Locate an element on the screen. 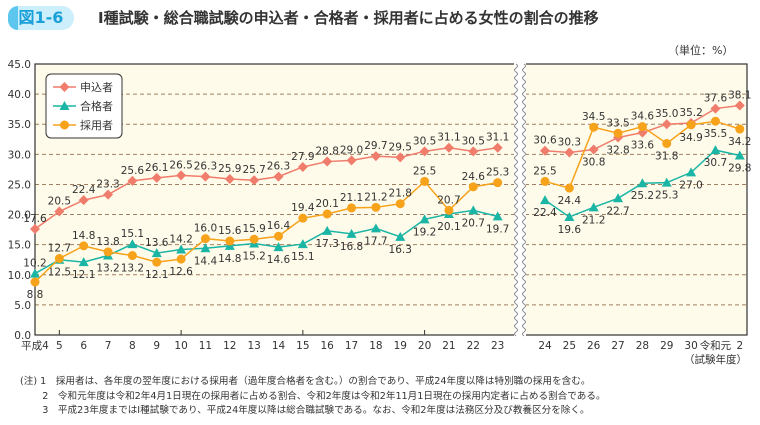  x-tick-label: 29 is located at coordinates (666, 346).